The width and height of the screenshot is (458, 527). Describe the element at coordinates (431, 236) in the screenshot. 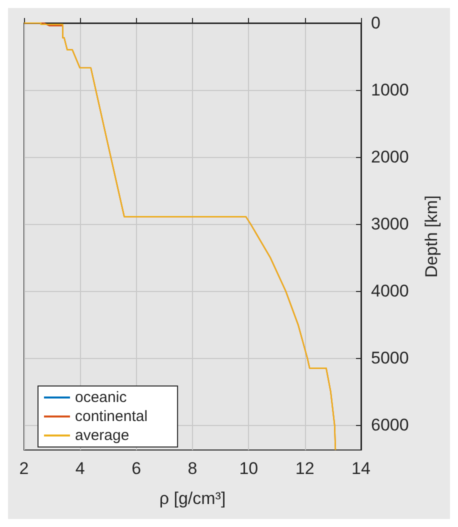

I see `y-axis-title: Depth [km]` at that location.